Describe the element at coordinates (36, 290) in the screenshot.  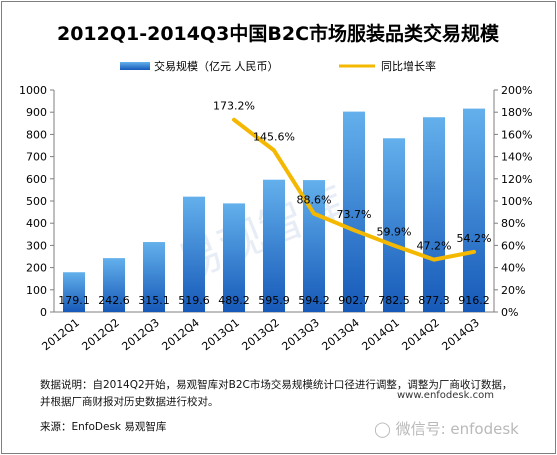
I see `left-tick-label: 100` at that location.